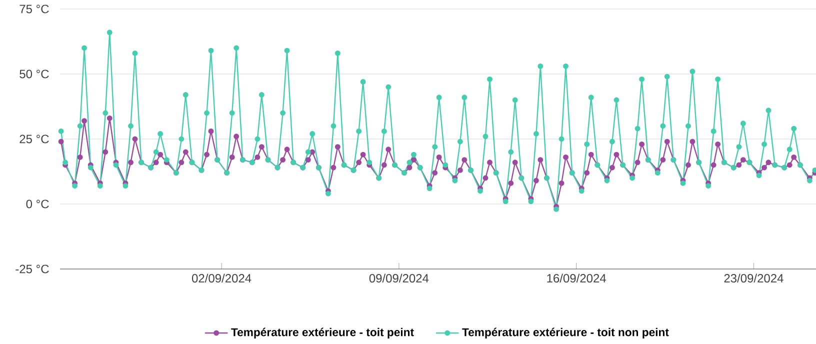 The width and height of the screenshot is (816, 344). What do you see at coordinates (576, 278) in the screenshot?
I see `x-tick-label: 16/09/2024` at bounding box center [576, 278].